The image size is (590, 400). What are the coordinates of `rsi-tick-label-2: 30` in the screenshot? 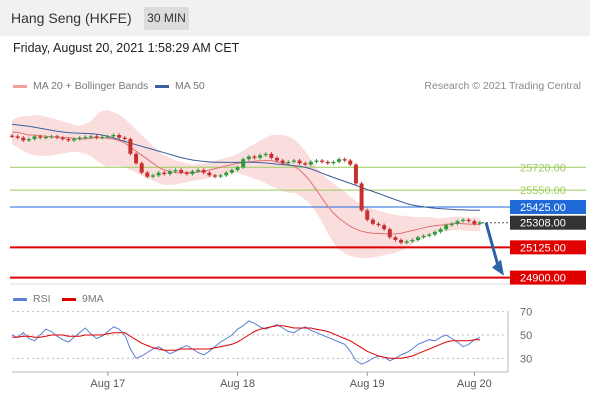 It's located at (526, 359).